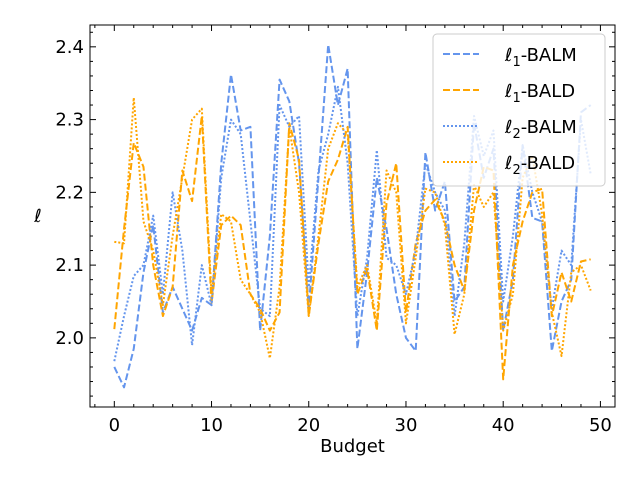  I want to click on legend-label-3: ℓ2-BALM, so click(540, 129).